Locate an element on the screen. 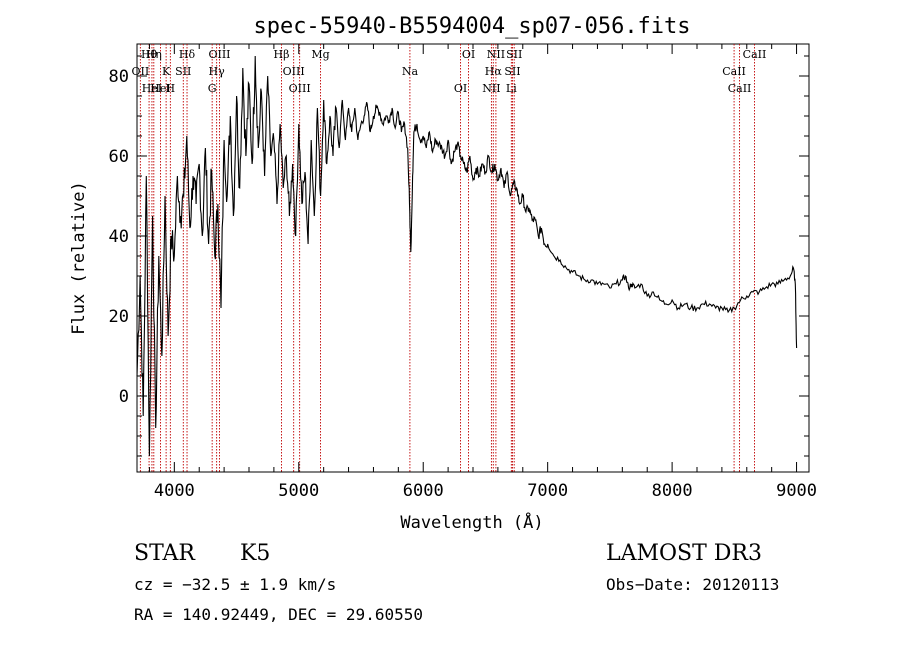 Image resolution: width=900 pixels, height=649 pixels. coordinates: RA = 140.92449, DEC = 29.60550 is located at coordinates (278, 614).